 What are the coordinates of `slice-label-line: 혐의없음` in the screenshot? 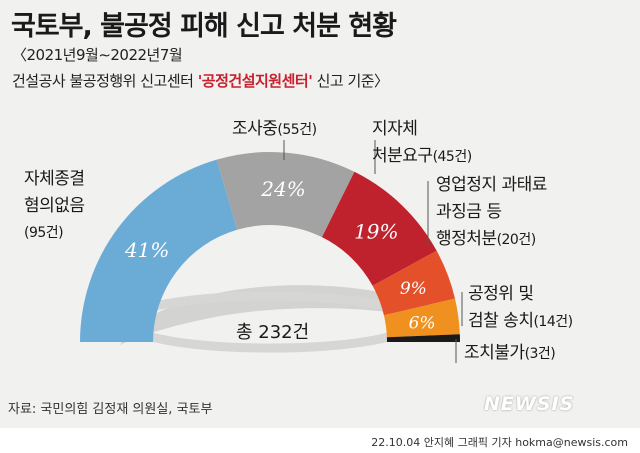 It's located at (54, 206).